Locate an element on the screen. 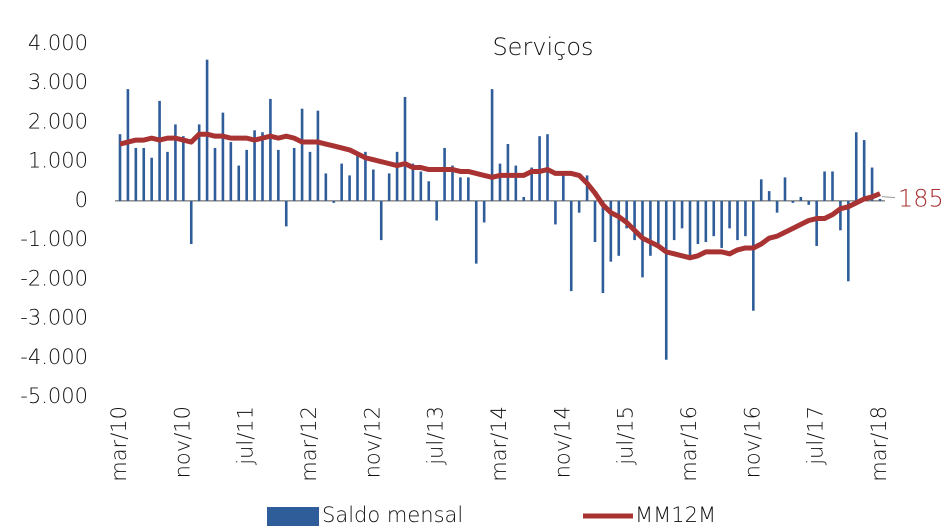 The width and height of the screenshot is (947, 526). x-tick-label: jul/15 is located at coordinates (626, 436).